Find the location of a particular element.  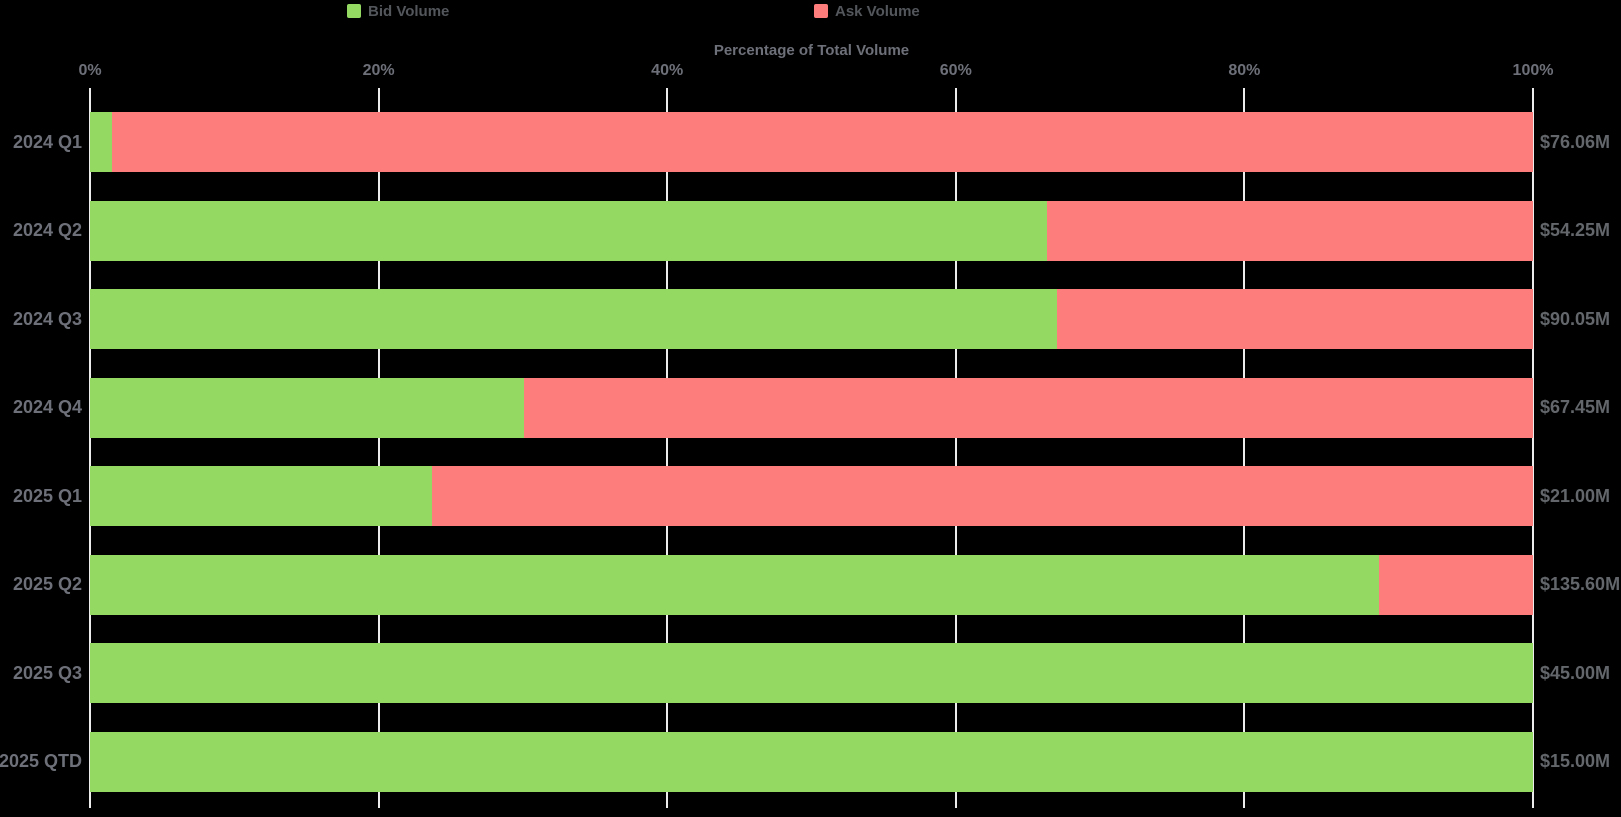

x-tick-label-40%: 40% is located at coordinates (667, 70).